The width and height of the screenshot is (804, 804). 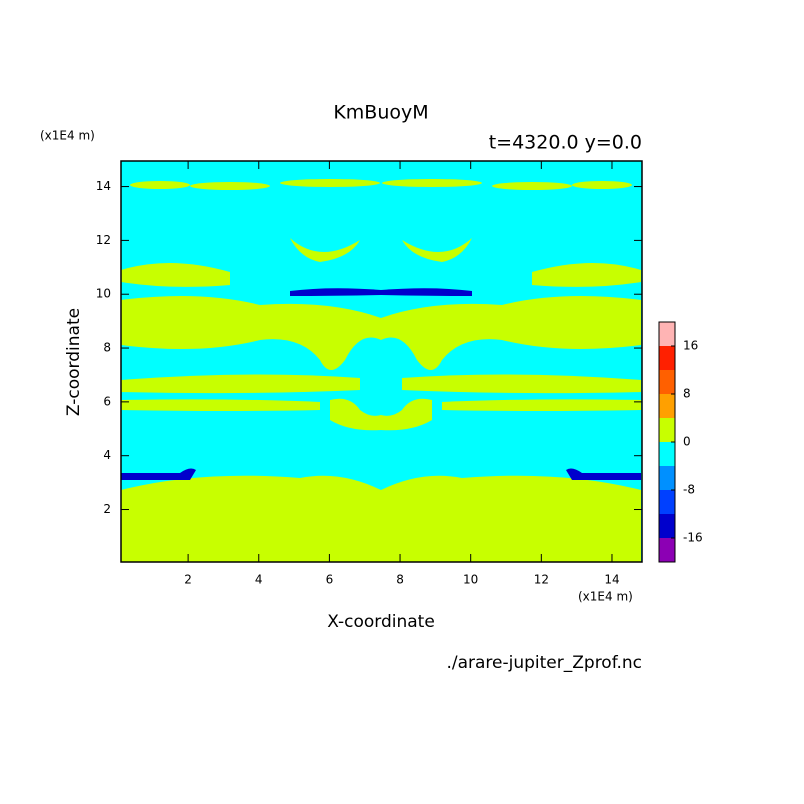 I want to click on x-tick-label: 14, so click(x=611, y=580).